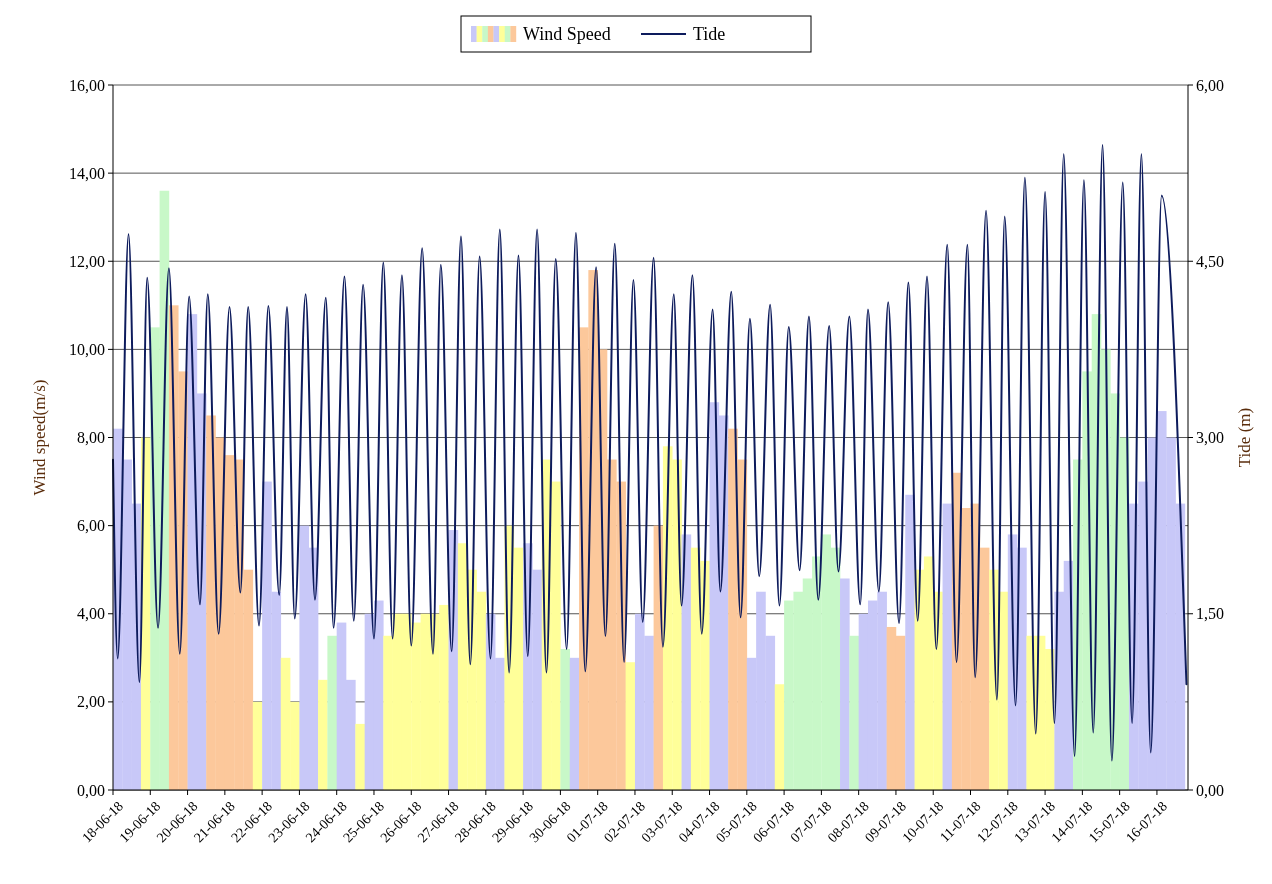  Describe the element at coordinates (87, 349) in the screenshot. I see `y-tick-label: 10,00` at that location.